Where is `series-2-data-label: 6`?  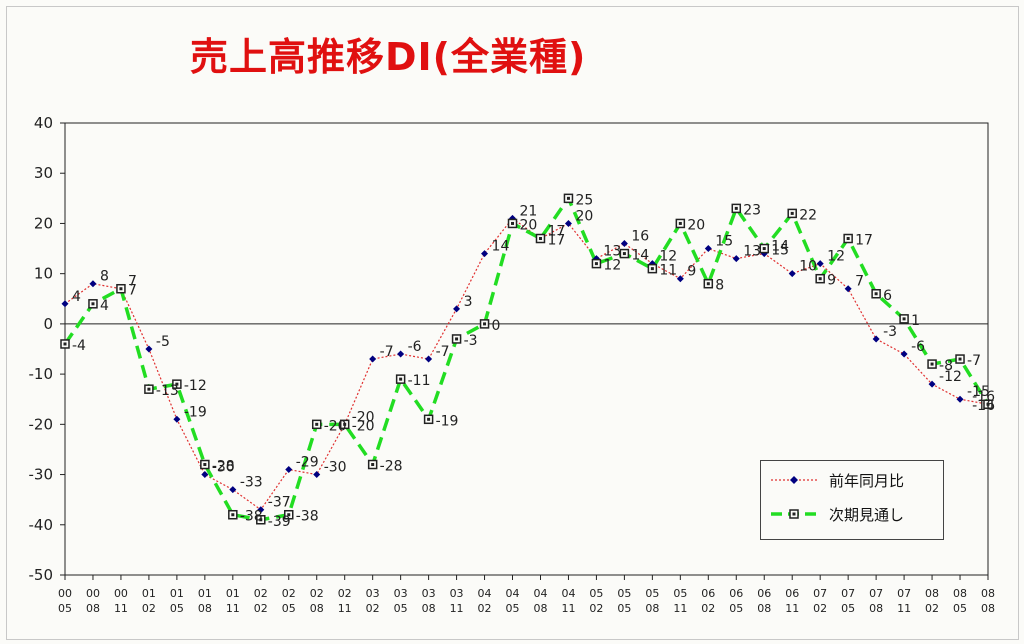 series-2-data-label: 6 is located at coordinates (887, 296).